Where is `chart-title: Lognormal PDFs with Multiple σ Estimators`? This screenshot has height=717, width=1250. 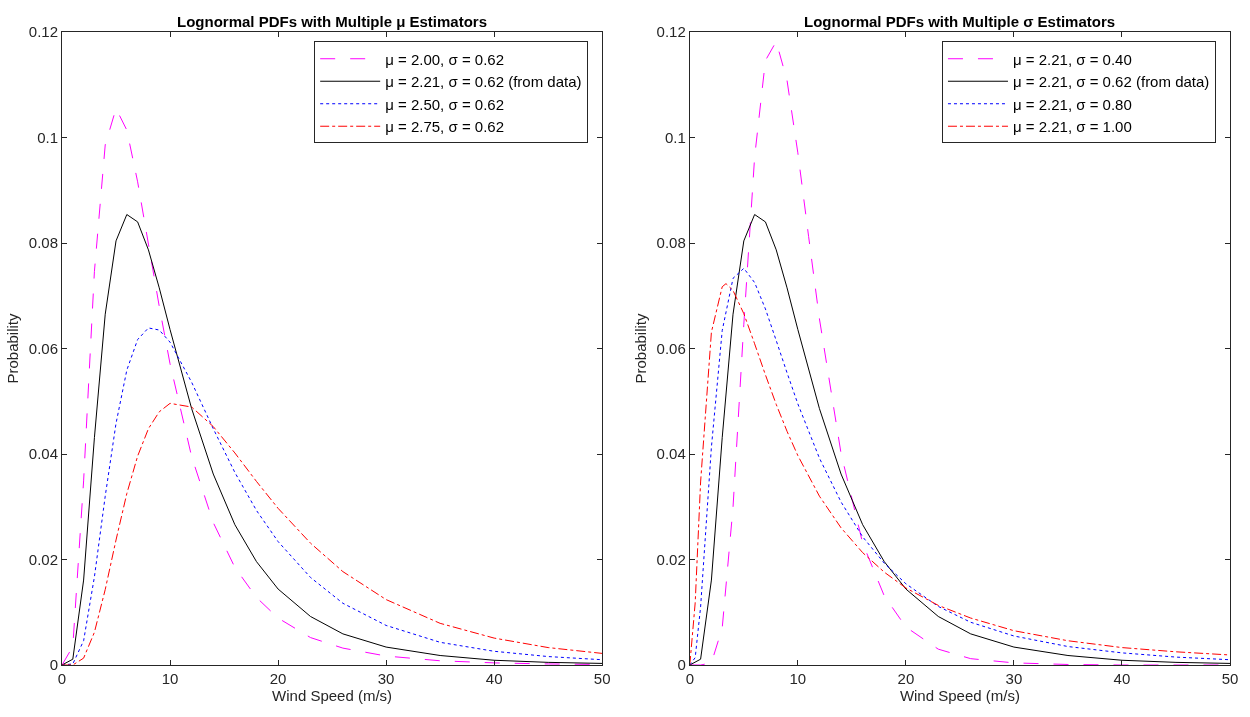 chart-title: Lognormal PDFs with Multiple σ Estimators is located at coordinates (960, 21).